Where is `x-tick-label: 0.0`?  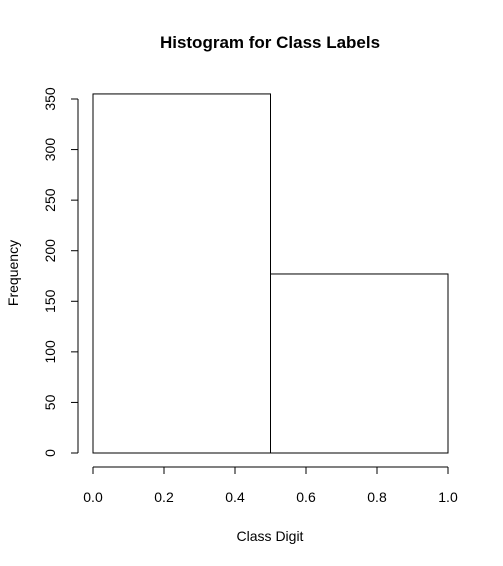 x-tick-label: 0.0 is located at coordinates (93, 497).